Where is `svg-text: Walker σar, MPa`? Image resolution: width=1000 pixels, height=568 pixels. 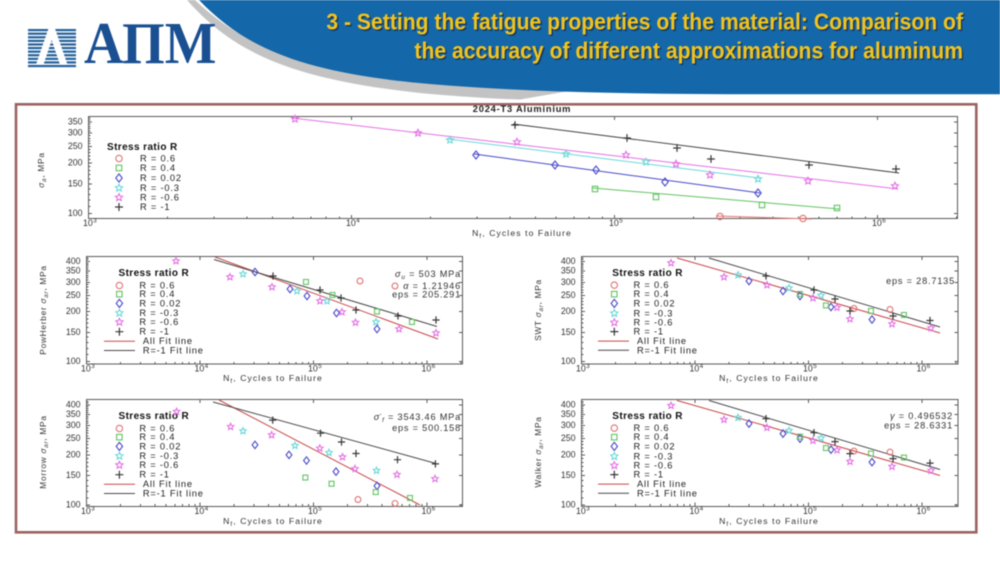
svg-text: Walker σar, MPa is located at coordinates (539, 451).